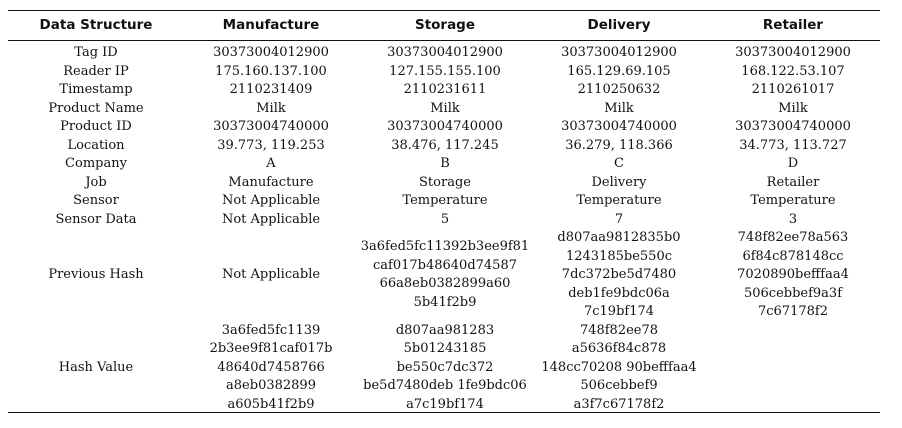 The width and height of the screenshot is (902, 428). What do you see at coordinates (618, 256) in the screenshot?
I see `cell-line: 1243185be550c` at bounding box center [618, 256].